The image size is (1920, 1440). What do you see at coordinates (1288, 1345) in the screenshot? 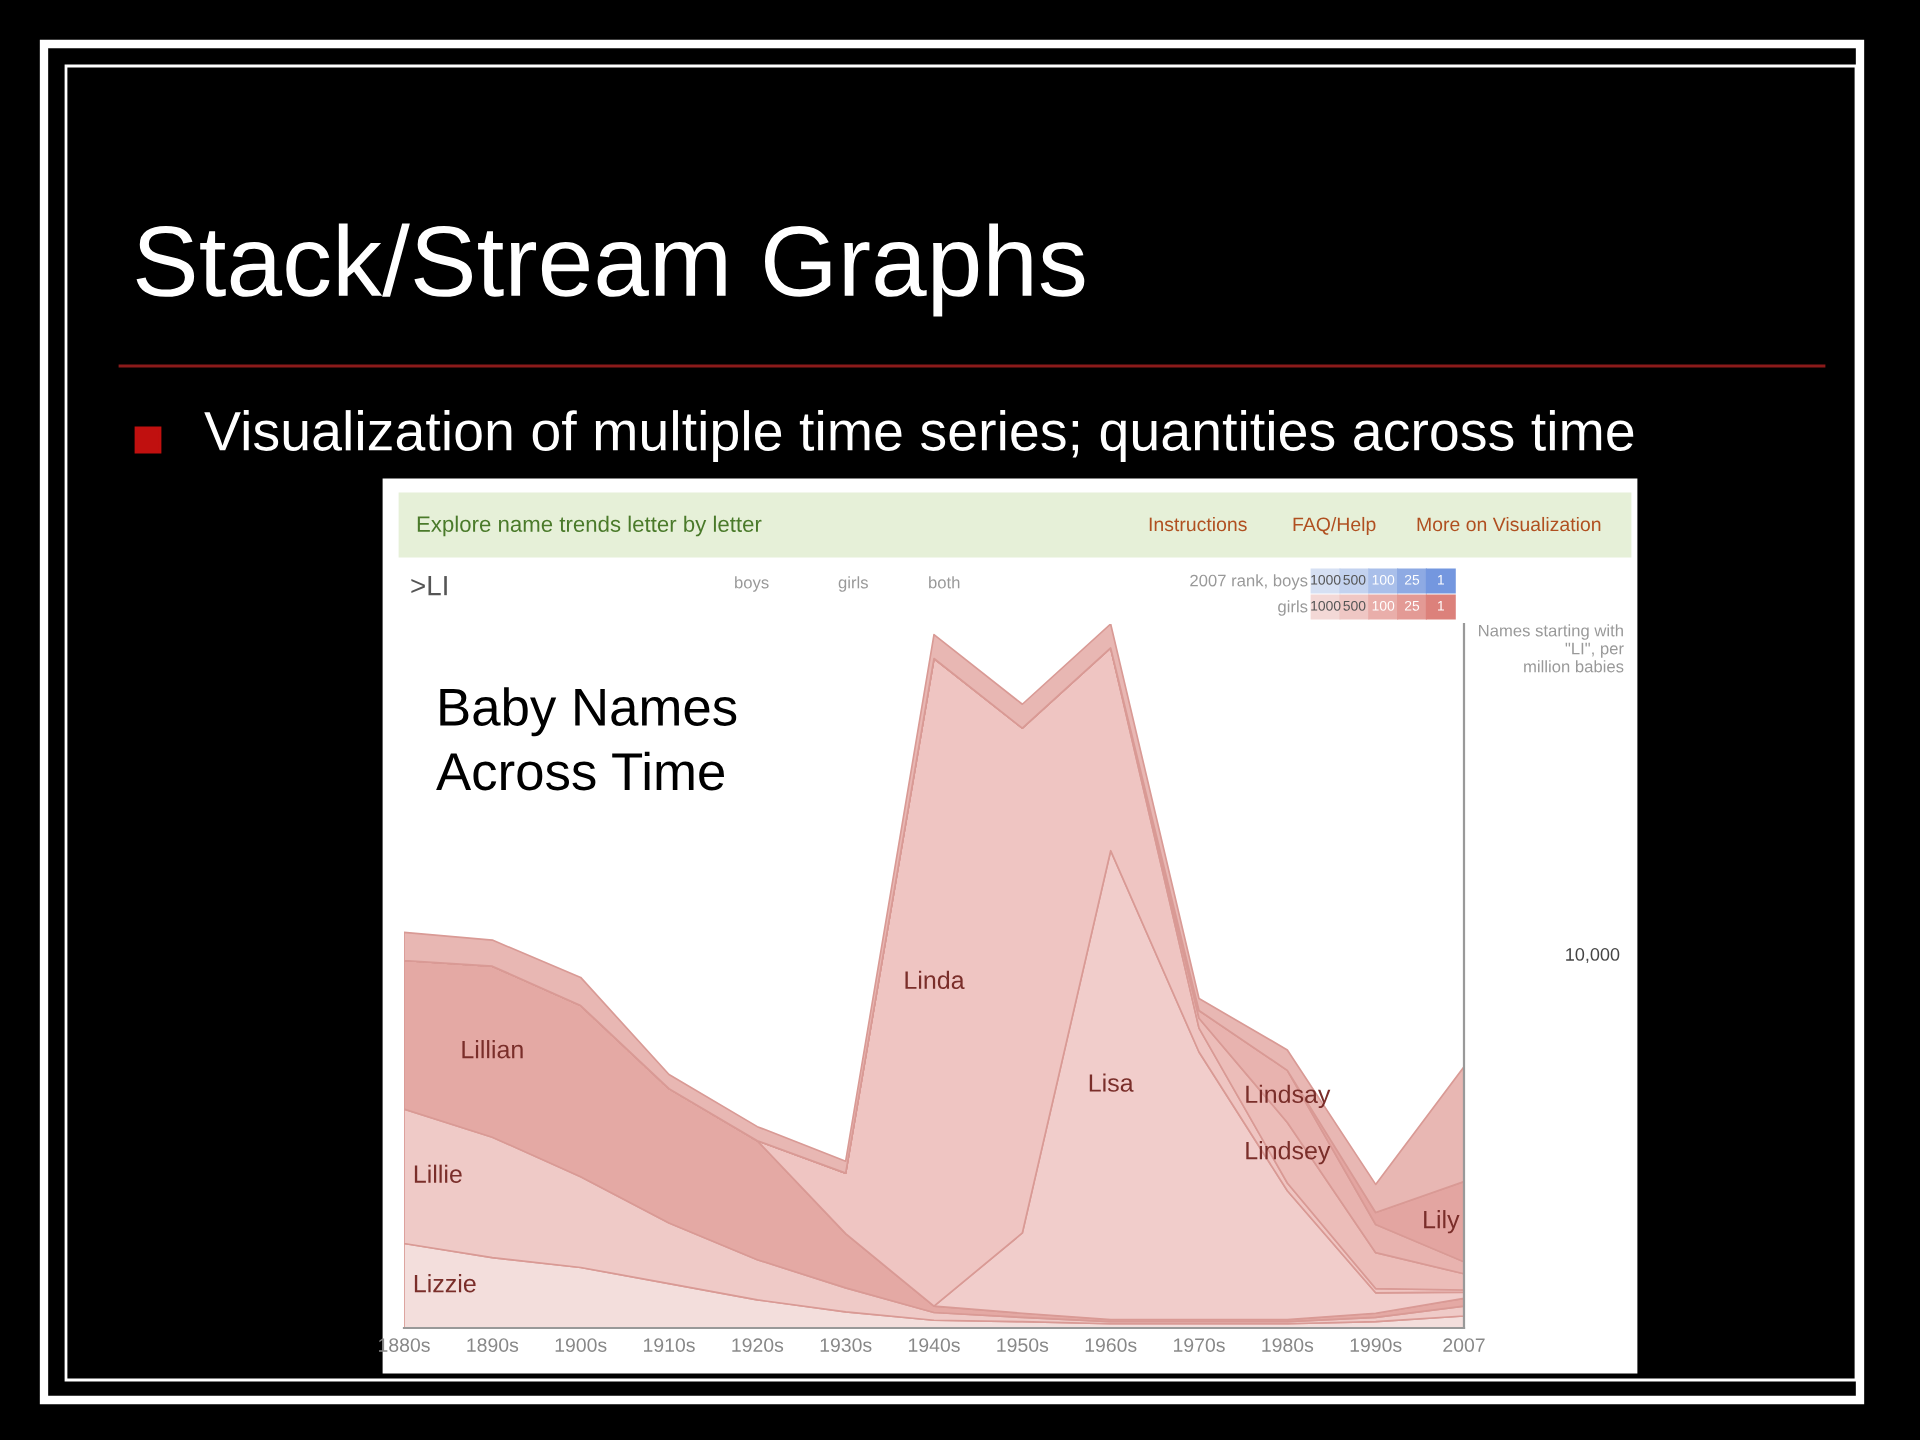
I see `x-tick-label: 1980s` at bounding box center [1288, 1345].